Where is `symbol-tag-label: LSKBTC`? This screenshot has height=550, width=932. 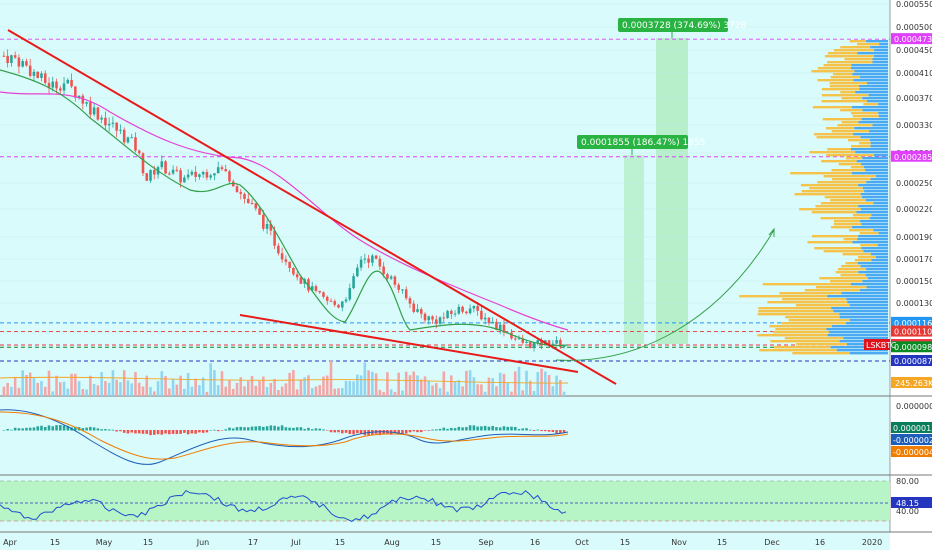 symbol-tag-label: LSKBTC is located at coordinates (881, 345).